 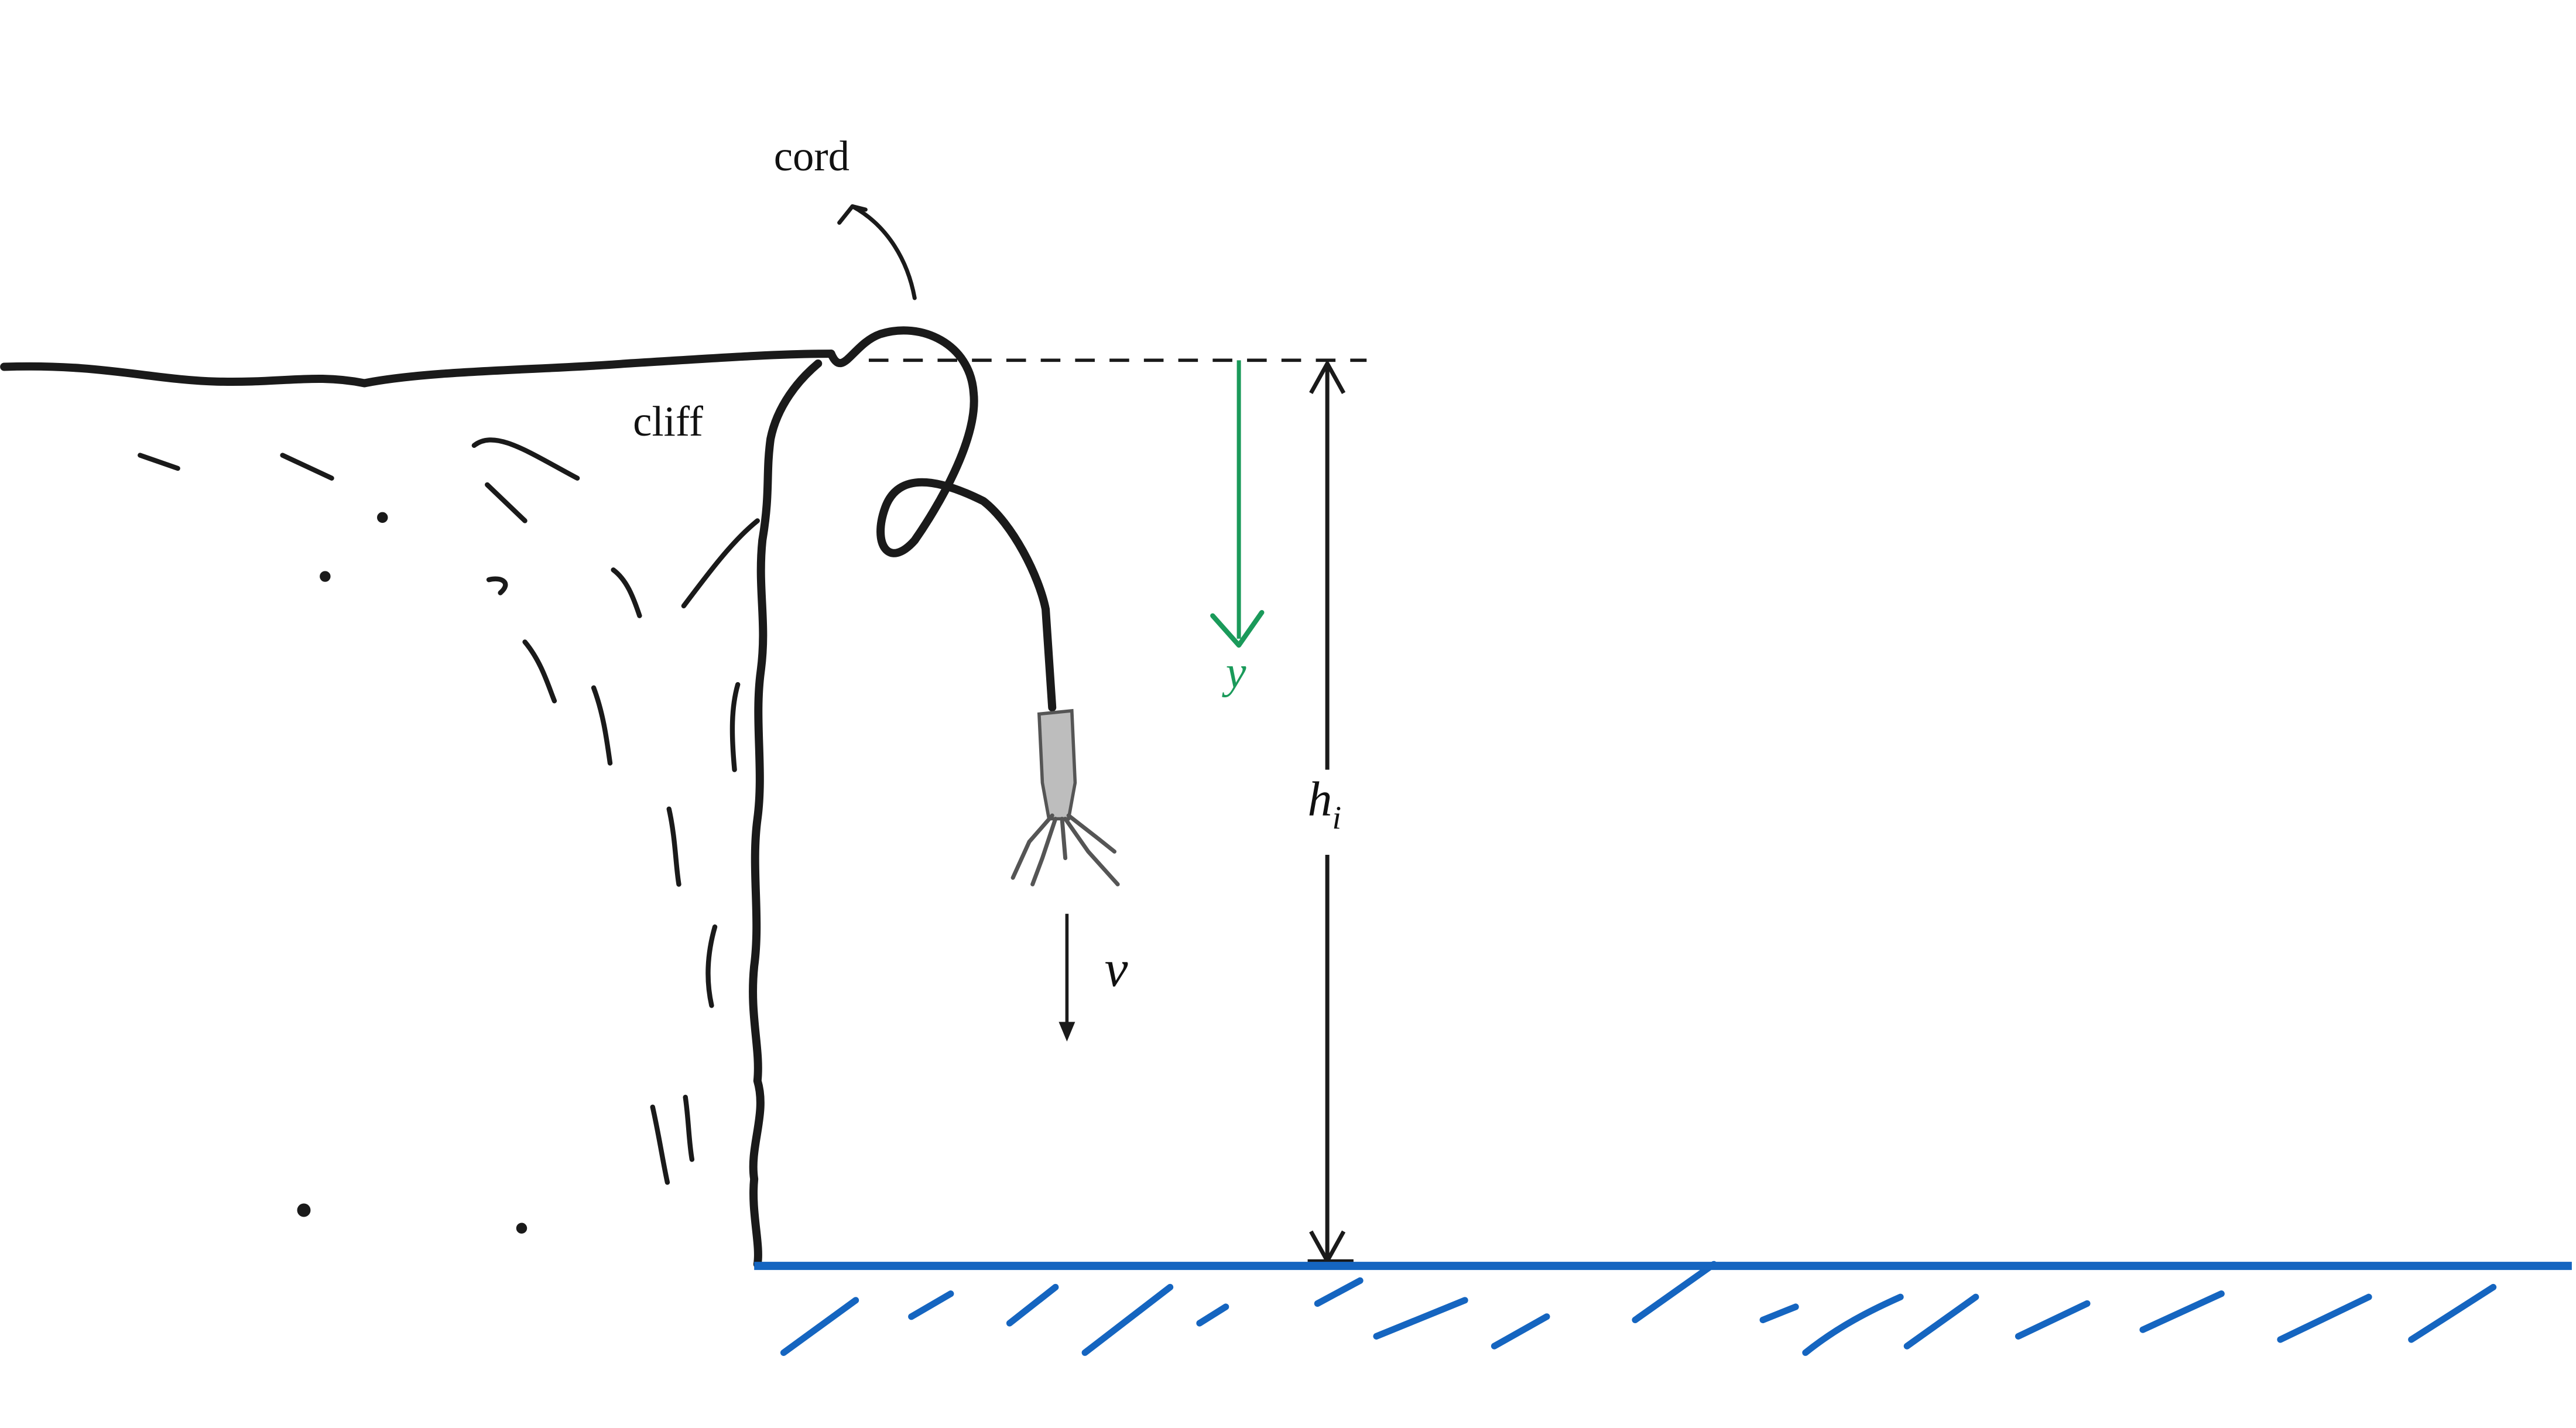 I want to click on cliff-label: cliff, so click(x=668, y=421).